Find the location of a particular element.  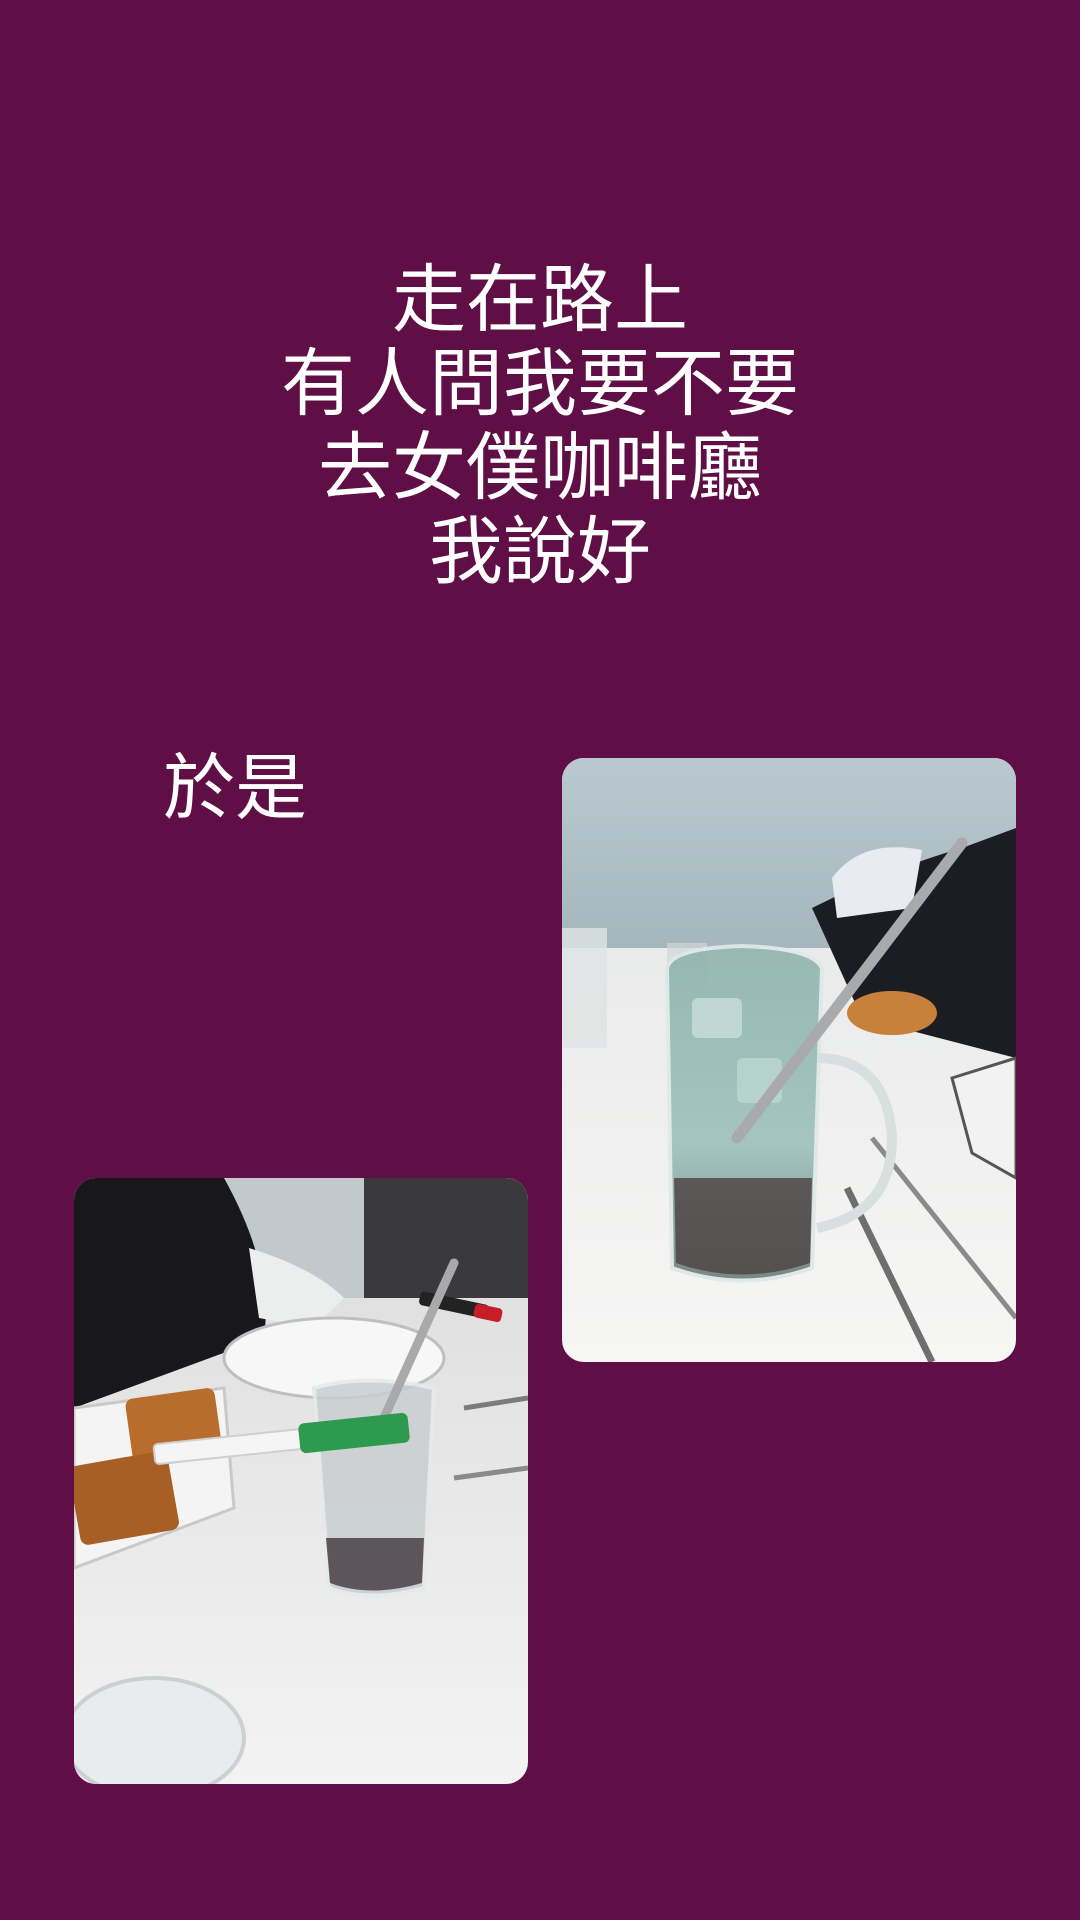

caption-line-3: 去女僕咖啡廳 is located at coordinates (540, 468).